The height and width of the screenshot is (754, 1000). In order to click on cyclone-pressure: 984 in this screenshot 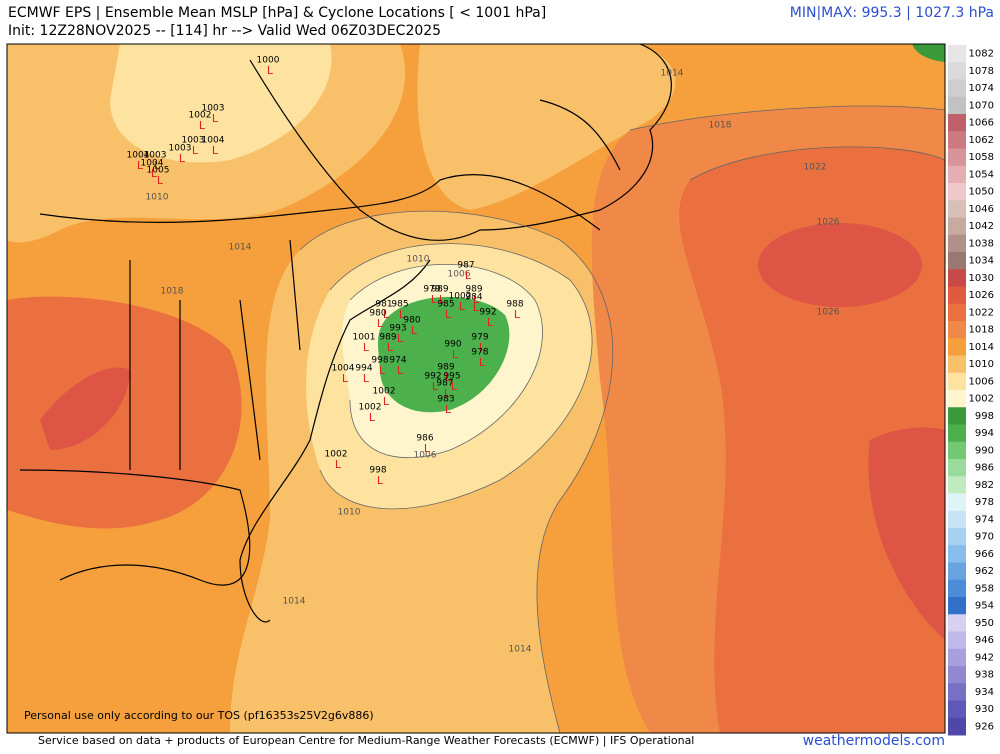, I will do `click(473, 298)`.